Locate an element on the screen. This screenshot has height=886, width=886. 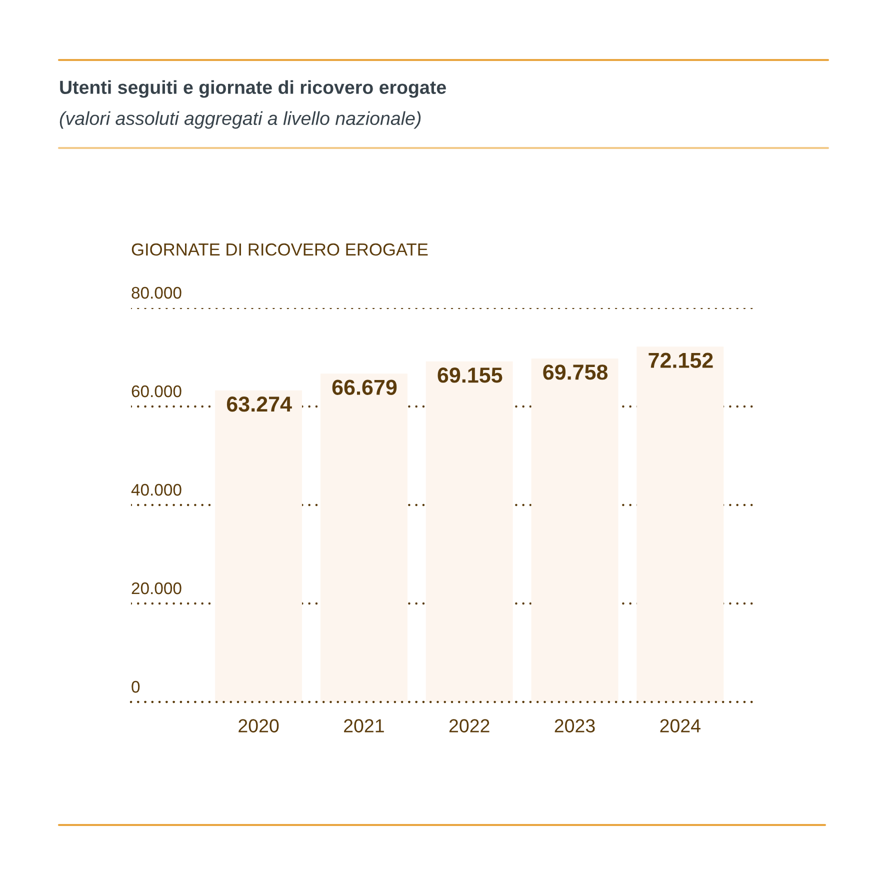
data-label: 69.155 is located at coordinates (470, 375).